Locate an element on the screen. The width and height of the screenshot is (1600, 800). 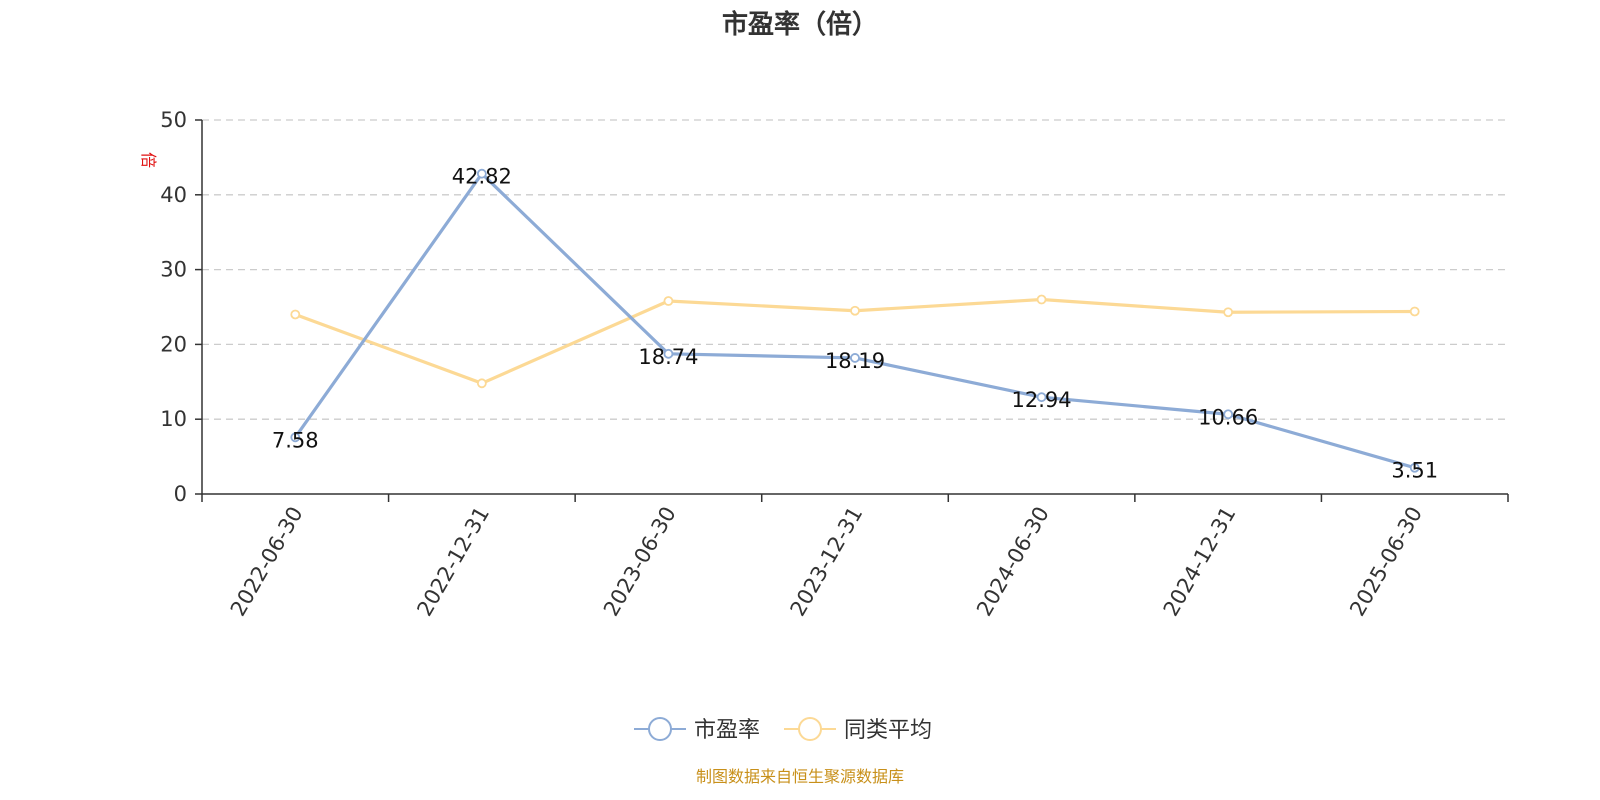
data-label-3: 18.19 is located at coordinates (855, 361).